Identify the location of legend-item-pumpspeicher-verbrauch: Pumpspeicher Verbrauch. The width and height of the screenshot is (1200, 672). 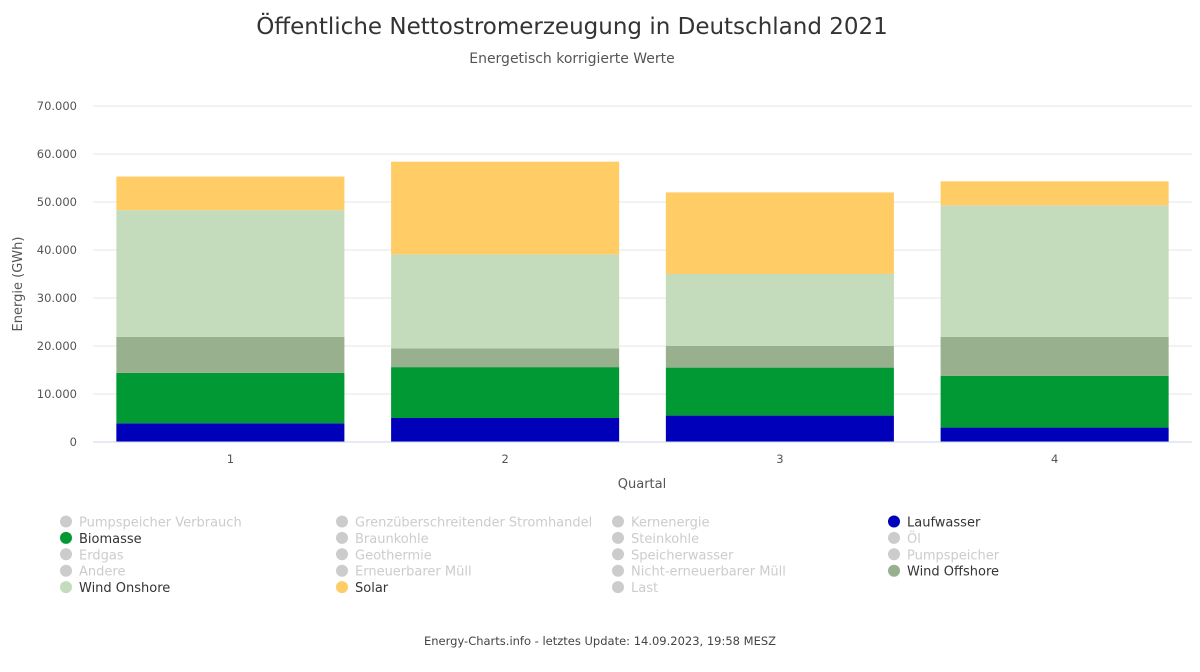
(151, 523).